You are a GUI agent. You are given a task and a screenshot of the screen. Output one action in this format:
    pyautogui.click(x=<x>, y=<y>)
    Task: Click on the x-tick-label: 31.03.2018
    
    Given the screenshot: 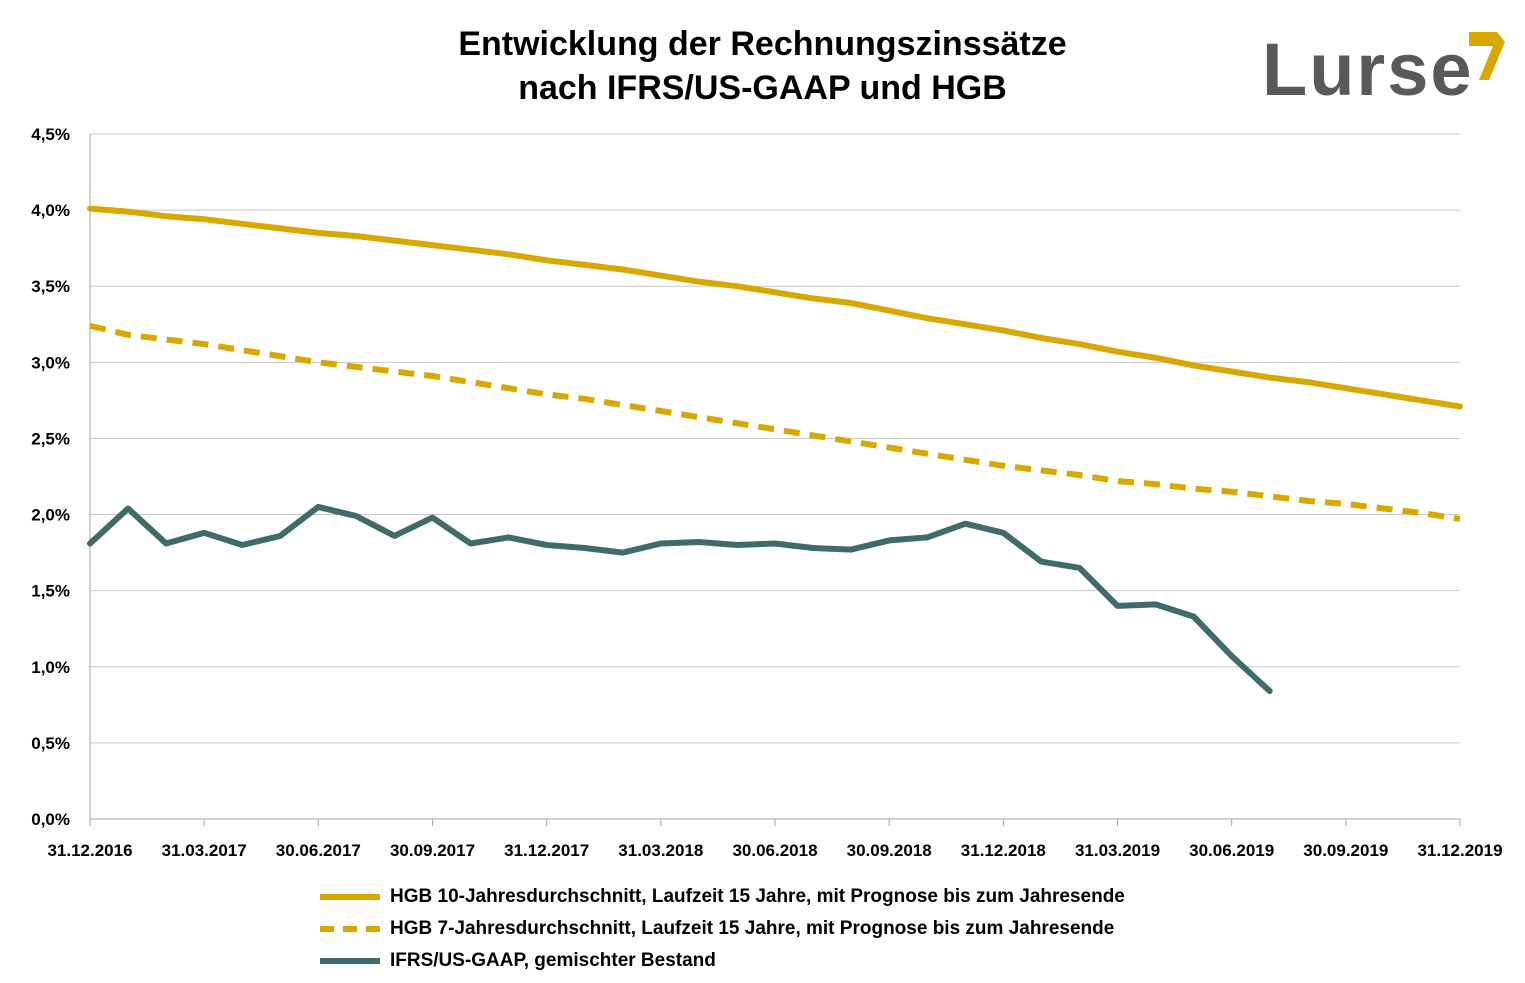 What is the action you would take?
    pyautogui.click(x=660, y=850)
    